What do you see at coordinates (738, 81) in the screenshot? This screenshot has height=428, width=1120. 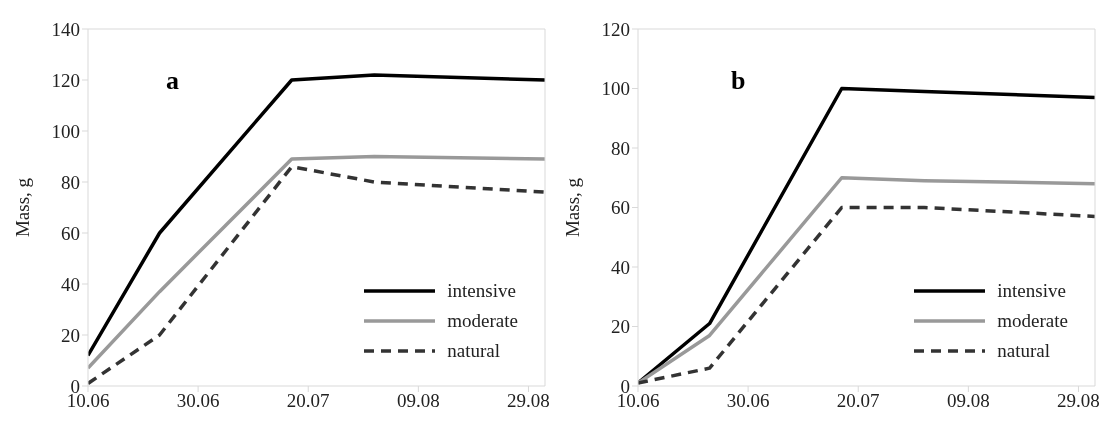 I see `annotation: b` at bounding box center [738, 81].